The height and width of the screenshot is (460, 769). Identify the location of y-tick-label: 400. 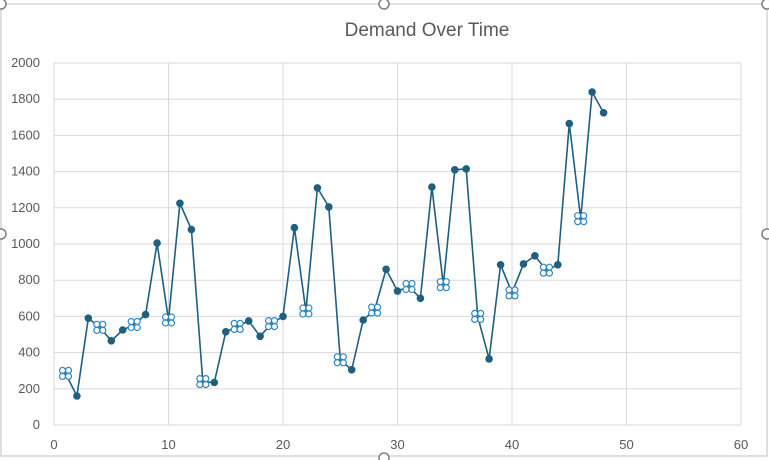
(29, 352).